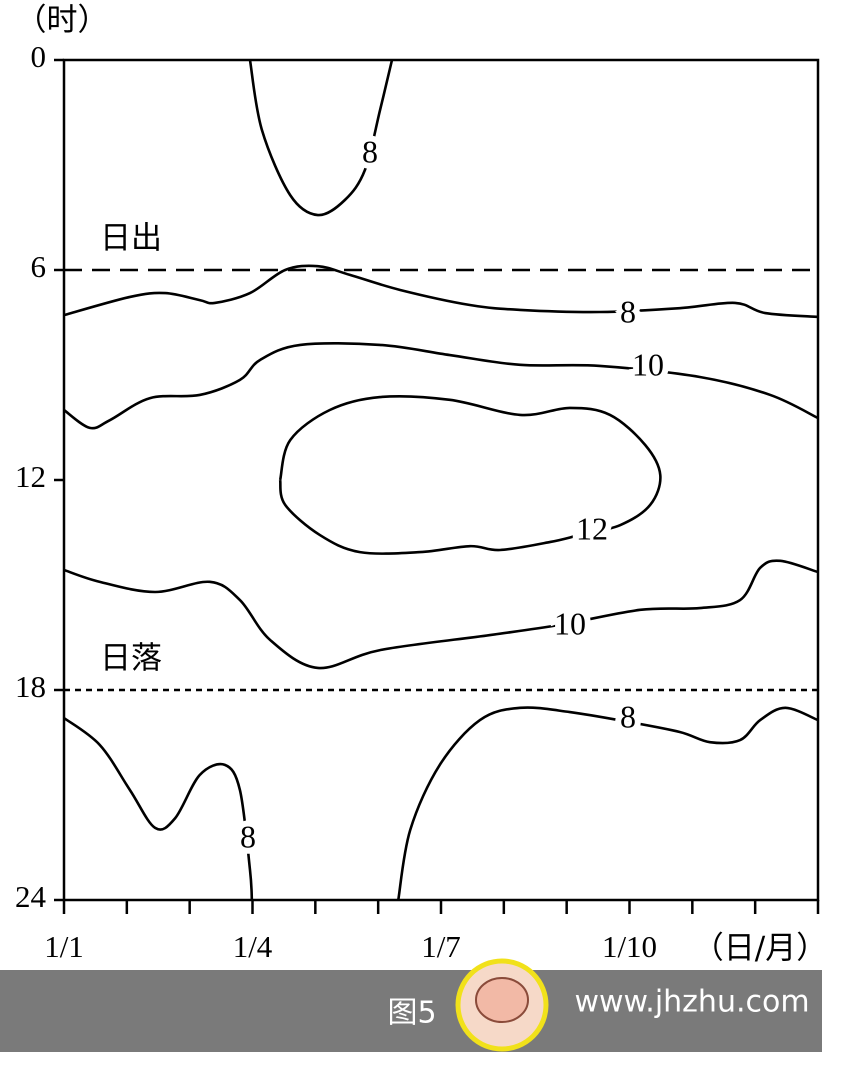  What do you see at coordinates (39, 266) in the screenshot?
I see `y-tick-label: 6` at bounding box center [39, 266].